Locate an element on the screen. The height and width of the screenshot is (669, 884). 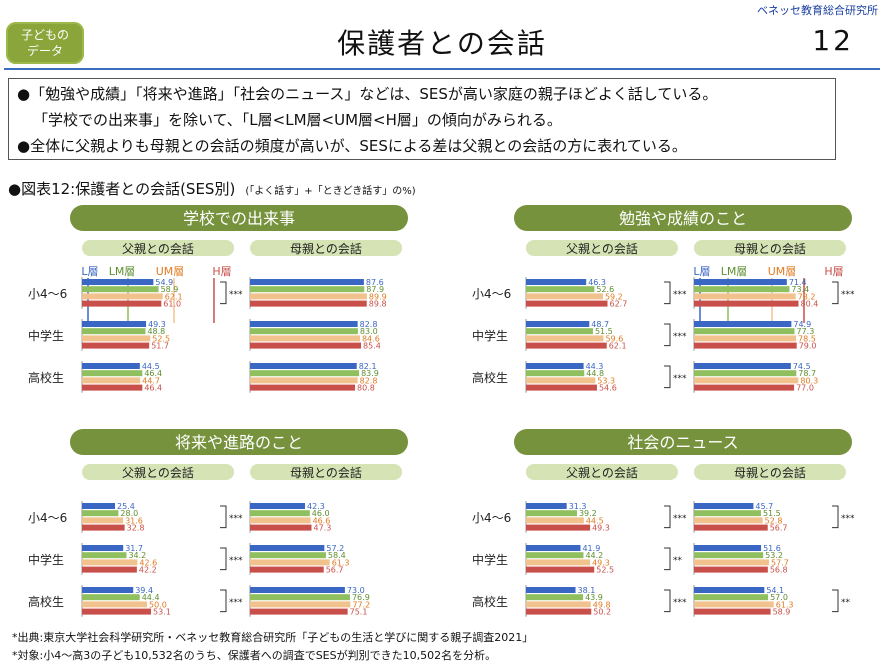
figure-subtitle: (「よく話す」+「ときどき話す」の%) is located at coordinates (330, 191).